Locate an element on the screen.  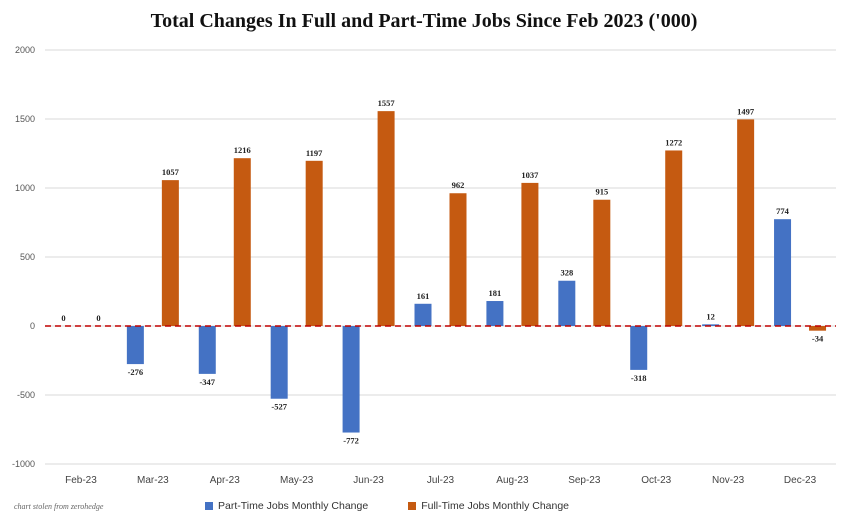
x-tick-label: Aug-23 is located at coordinates (512, 480).